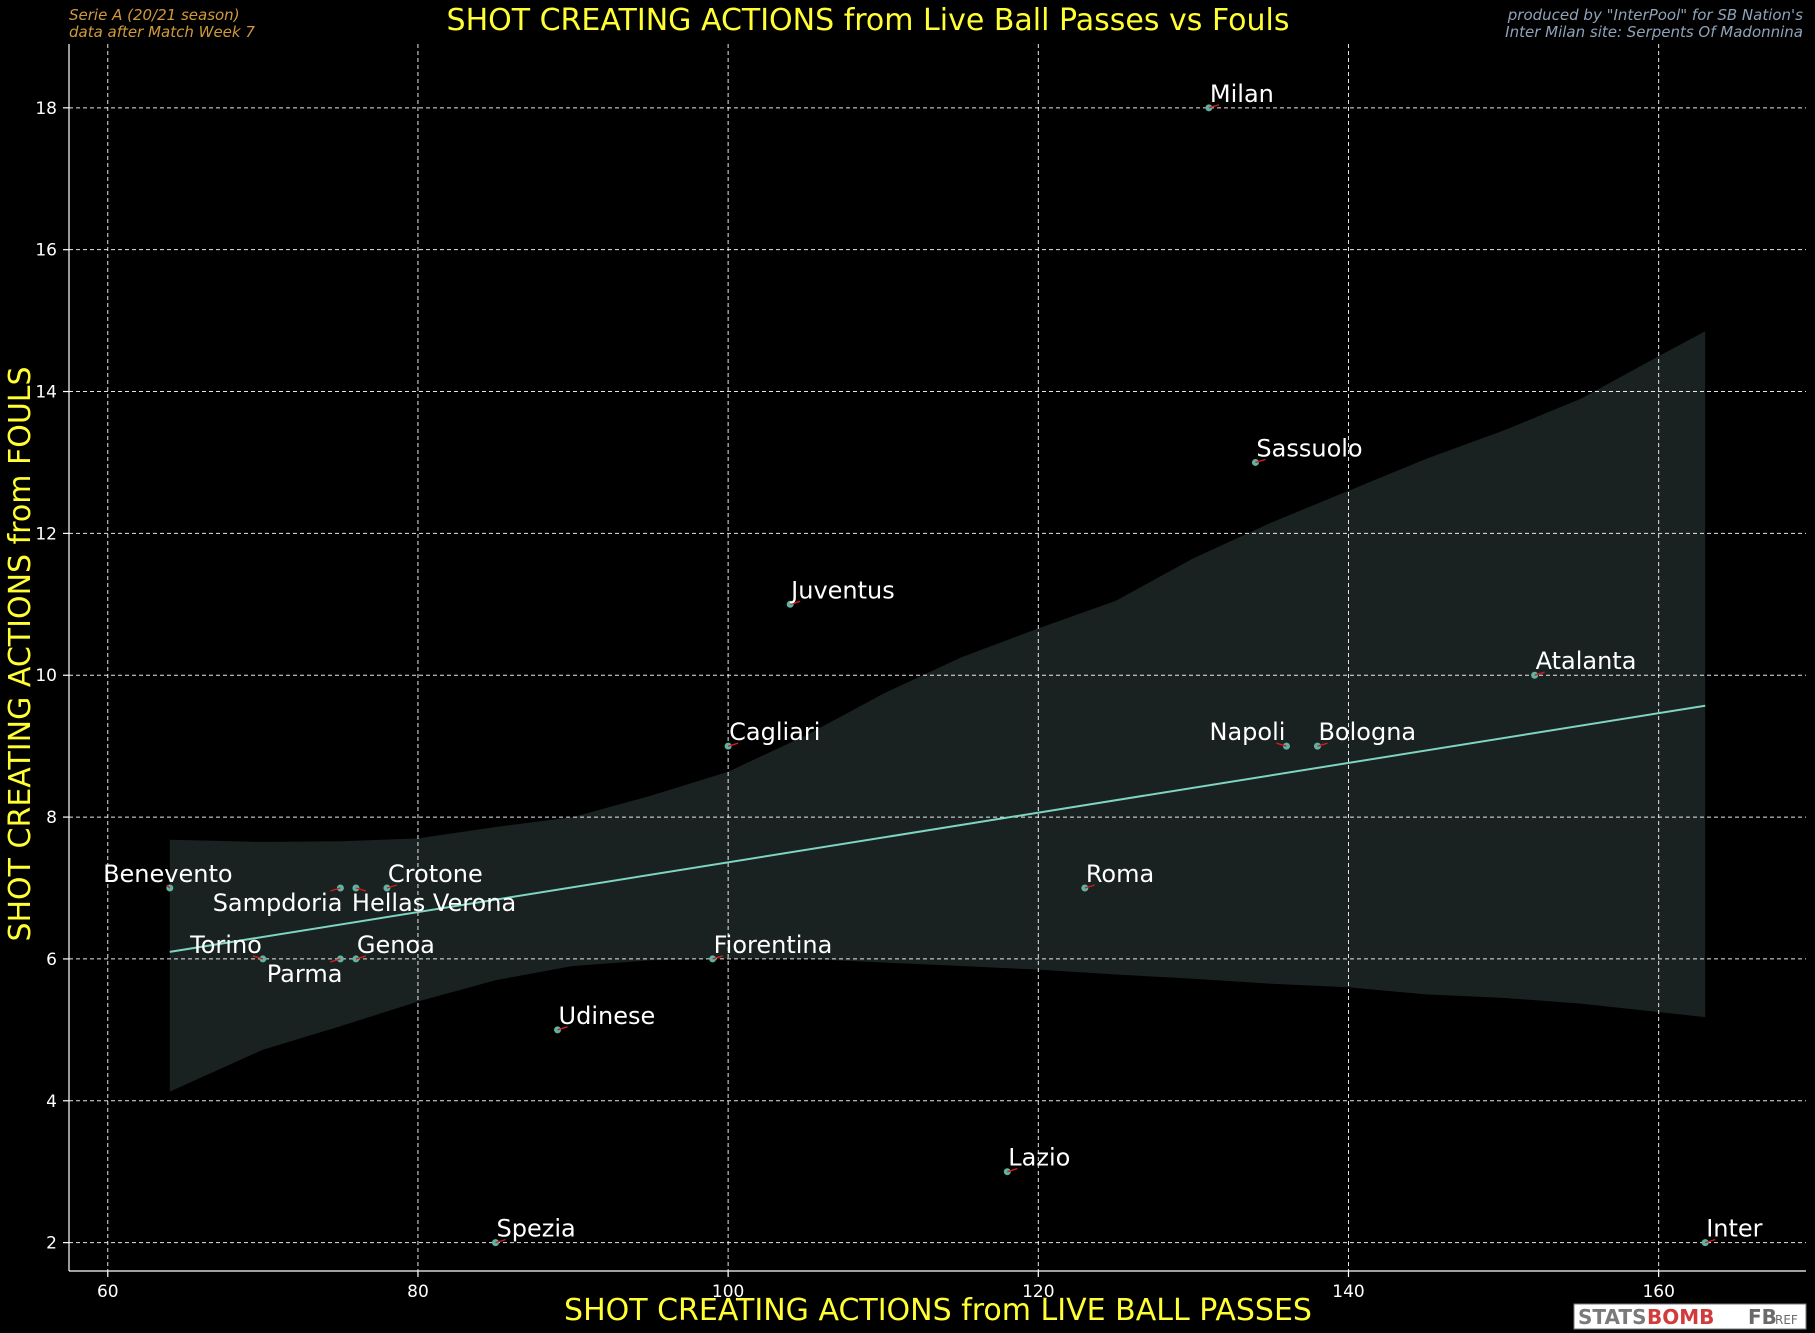 The height and width of the screenshot is (1333, 1815). Describe the element at coordinates (20, 653) in the screenshot. I see `y-axis-title: SHOT CREATING ACTIONS from FOULS` at that location.